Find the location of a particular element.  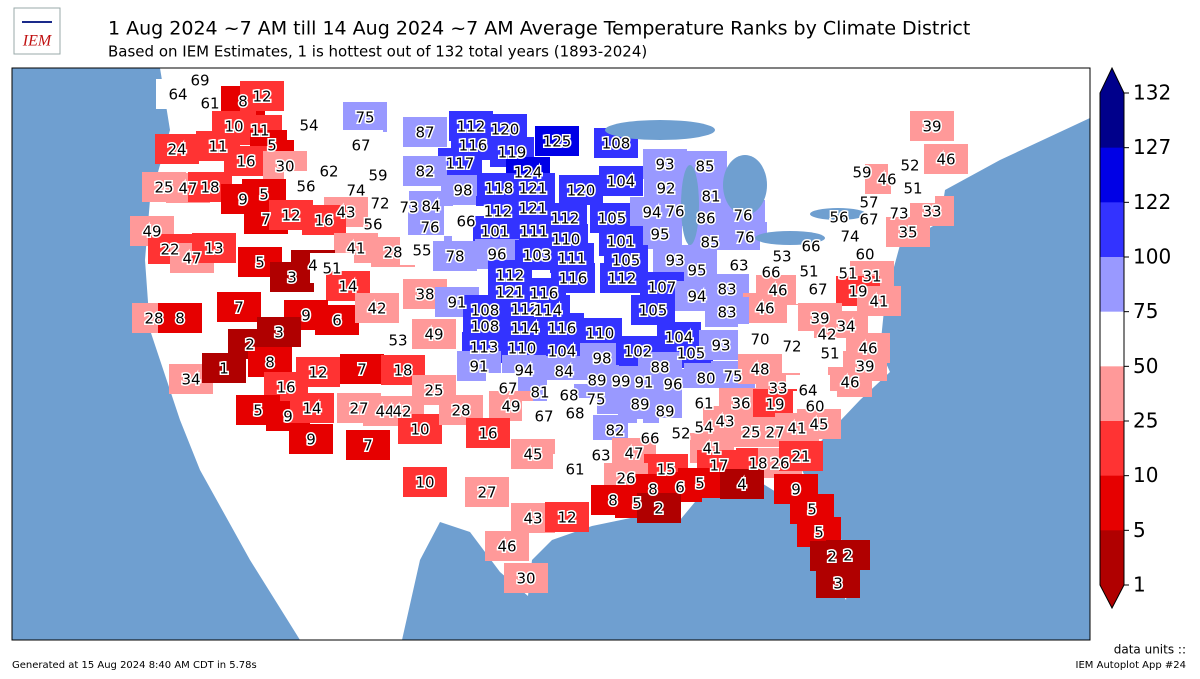

district-rank: 24 is located at coordinates (176, 150).